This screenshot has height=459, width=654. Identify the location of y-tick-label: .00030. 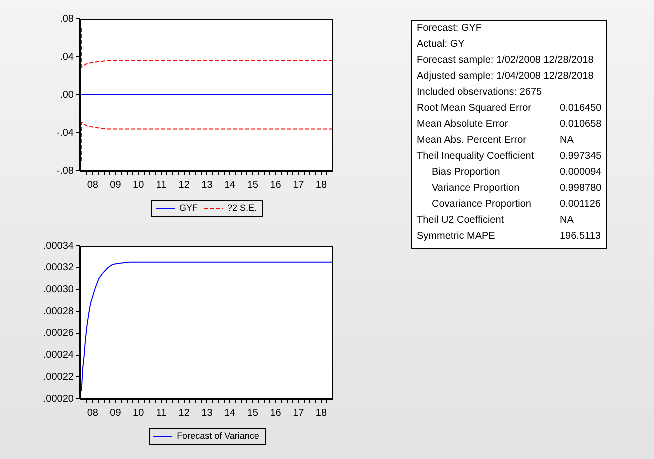
(58, 290).